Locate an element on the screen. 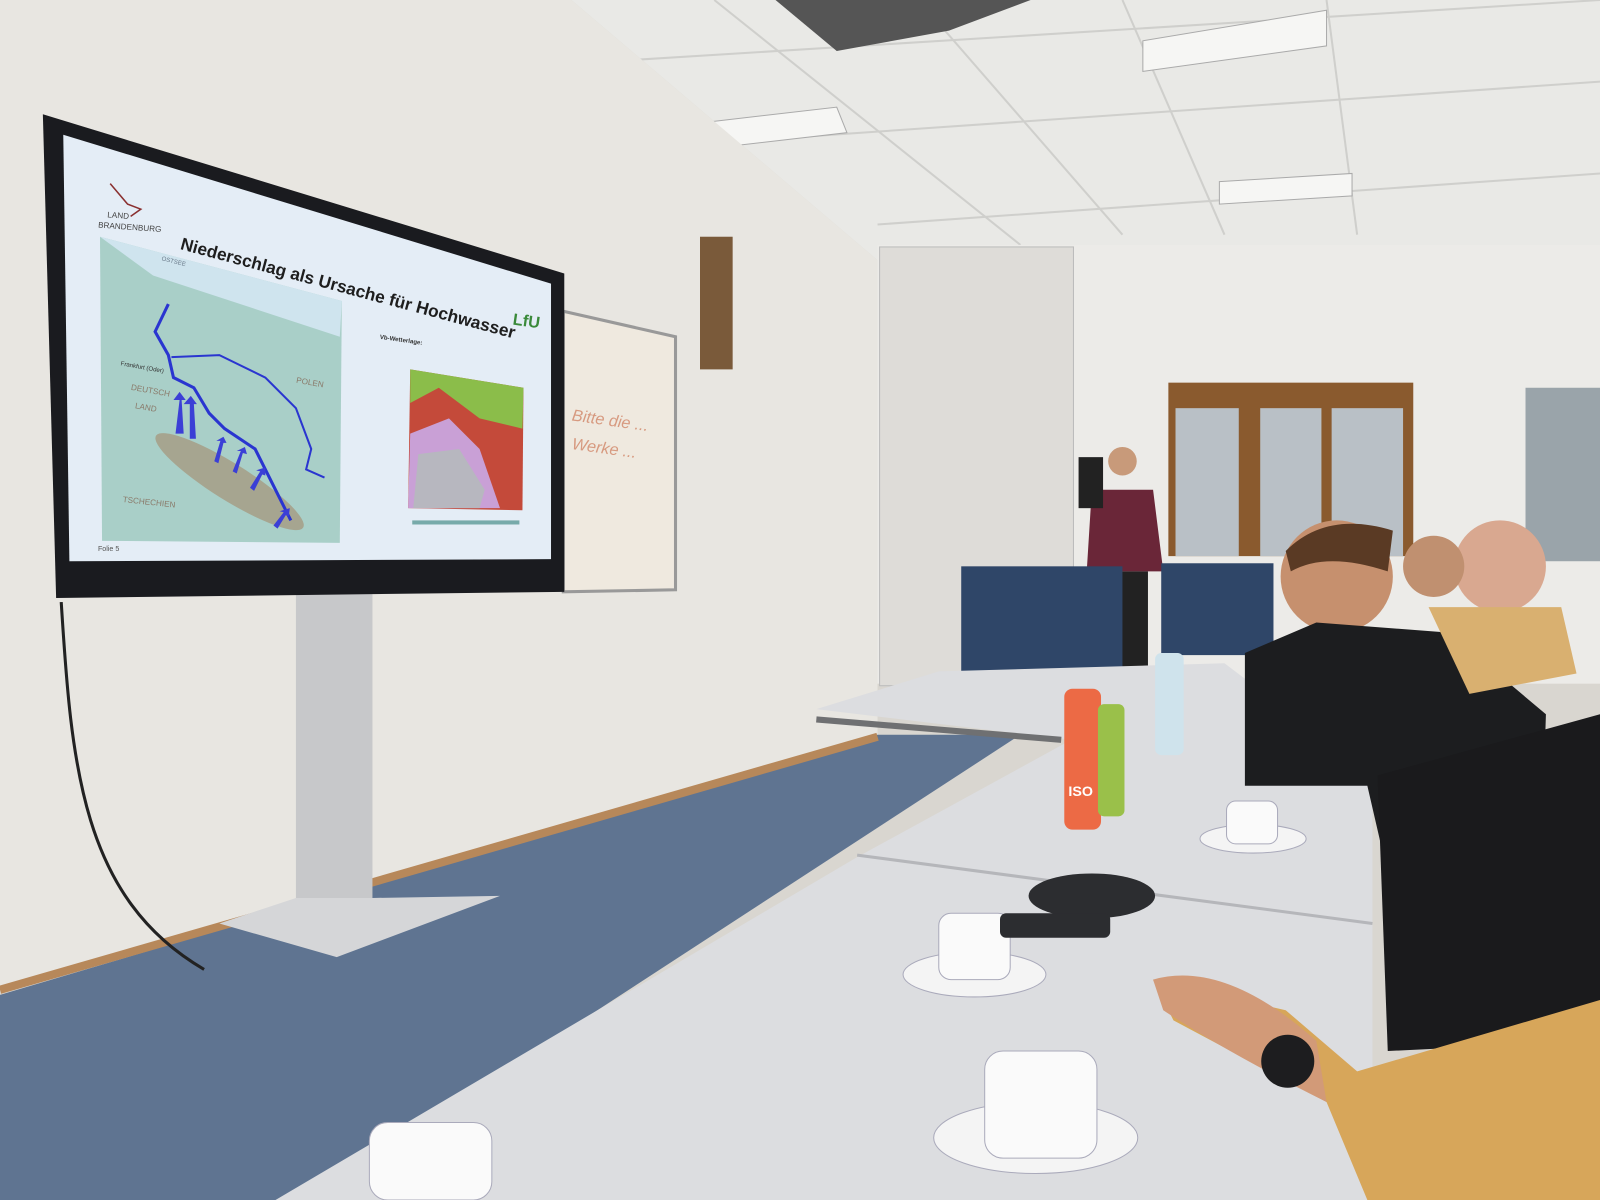 Image resolution: width=1600 pixels, height=1200 pixels. eagle-logo-icon is located at coordinates (126, 200).